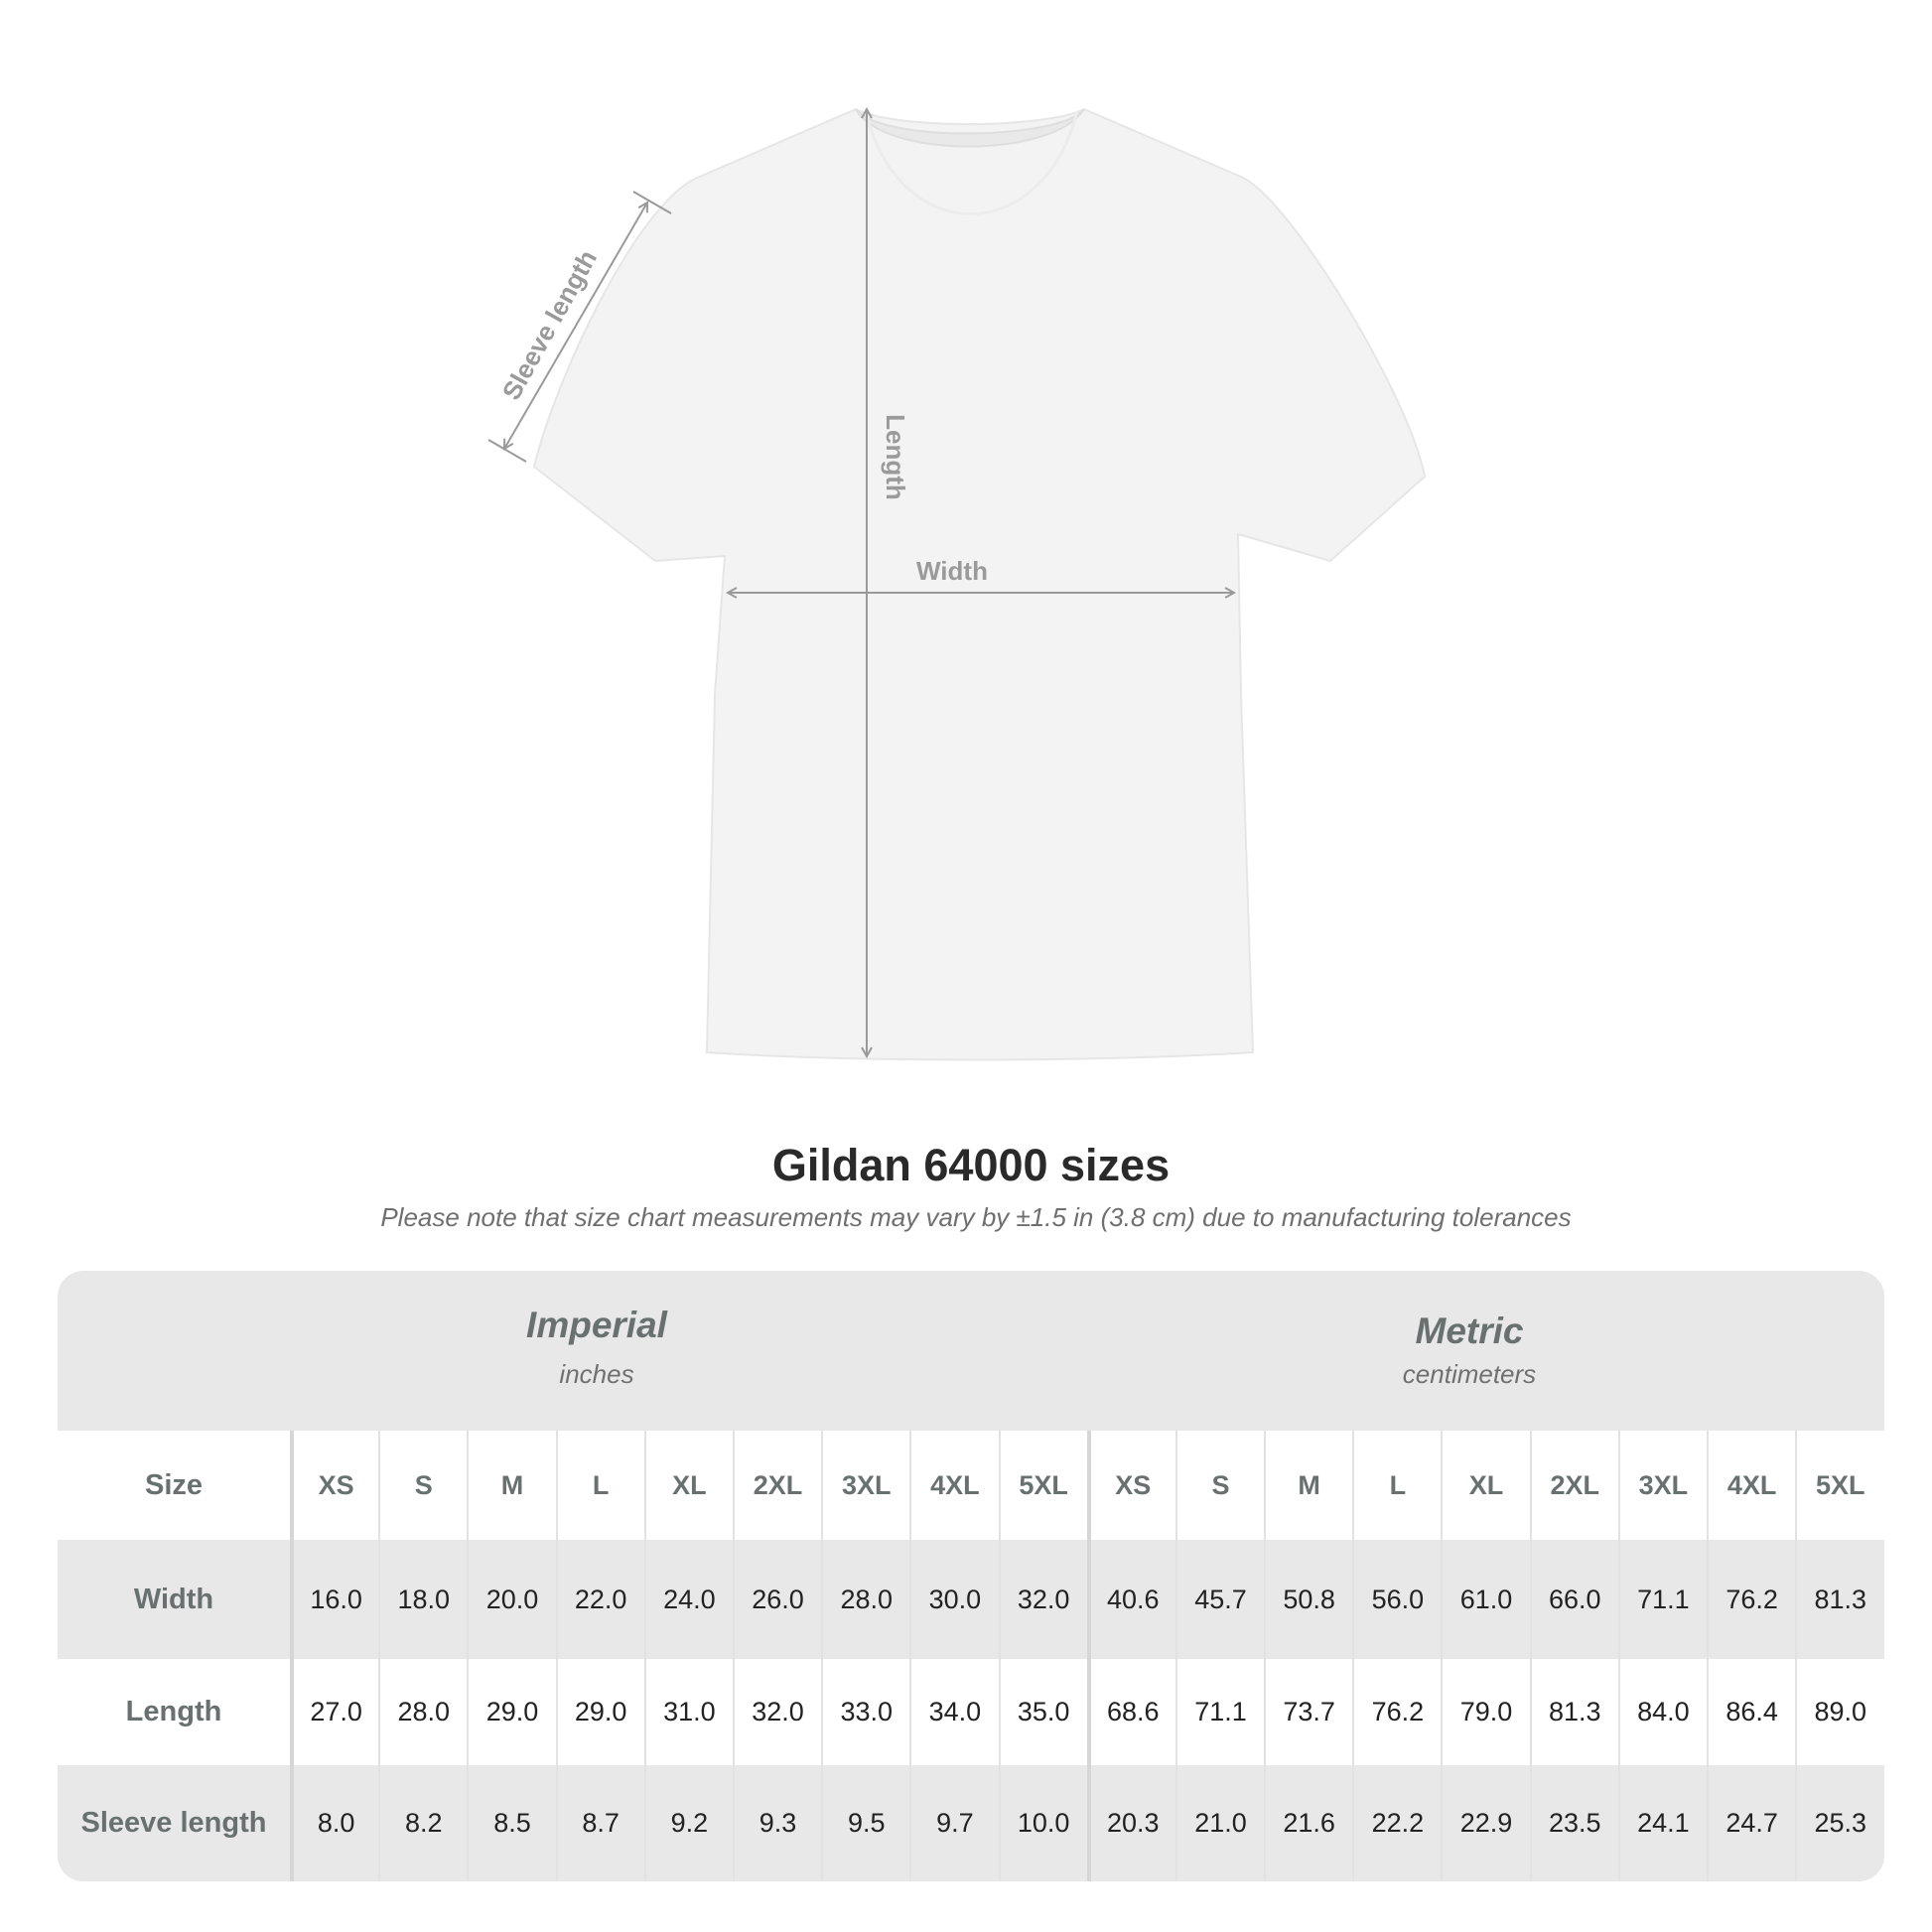 This screenshot has height=1932, width=1932. I want to click on table-cell: 8.5, so click(511, 1823).